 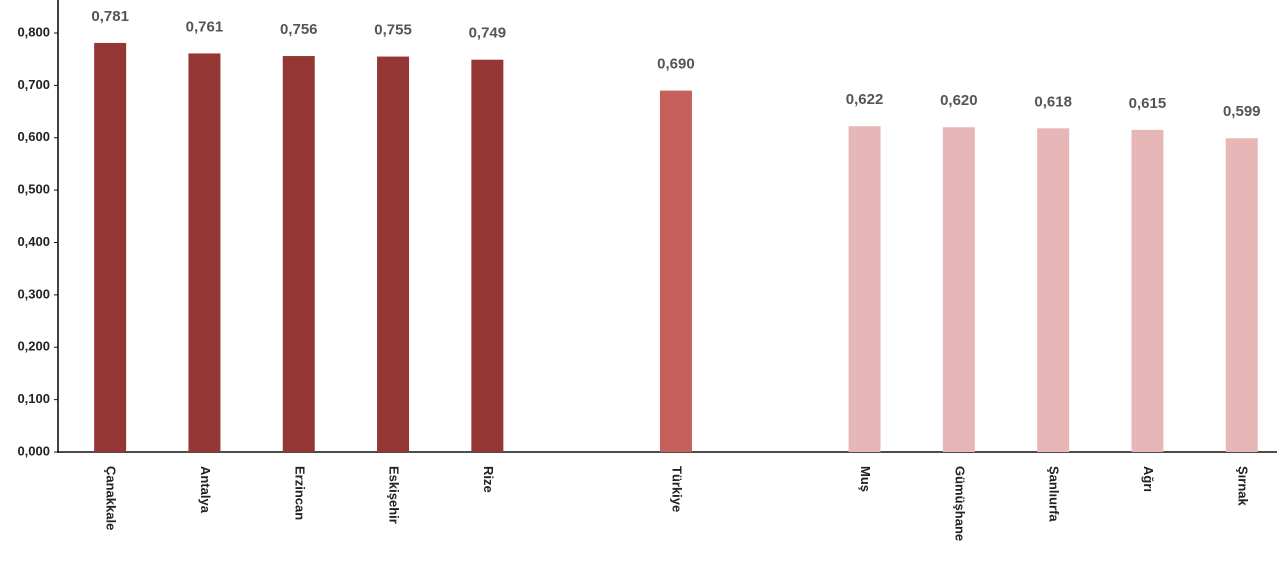 What do you see at coordinates (865, 99) in the screenshot?
I see `value-label: 0,622` at bounding box center [865, 99].